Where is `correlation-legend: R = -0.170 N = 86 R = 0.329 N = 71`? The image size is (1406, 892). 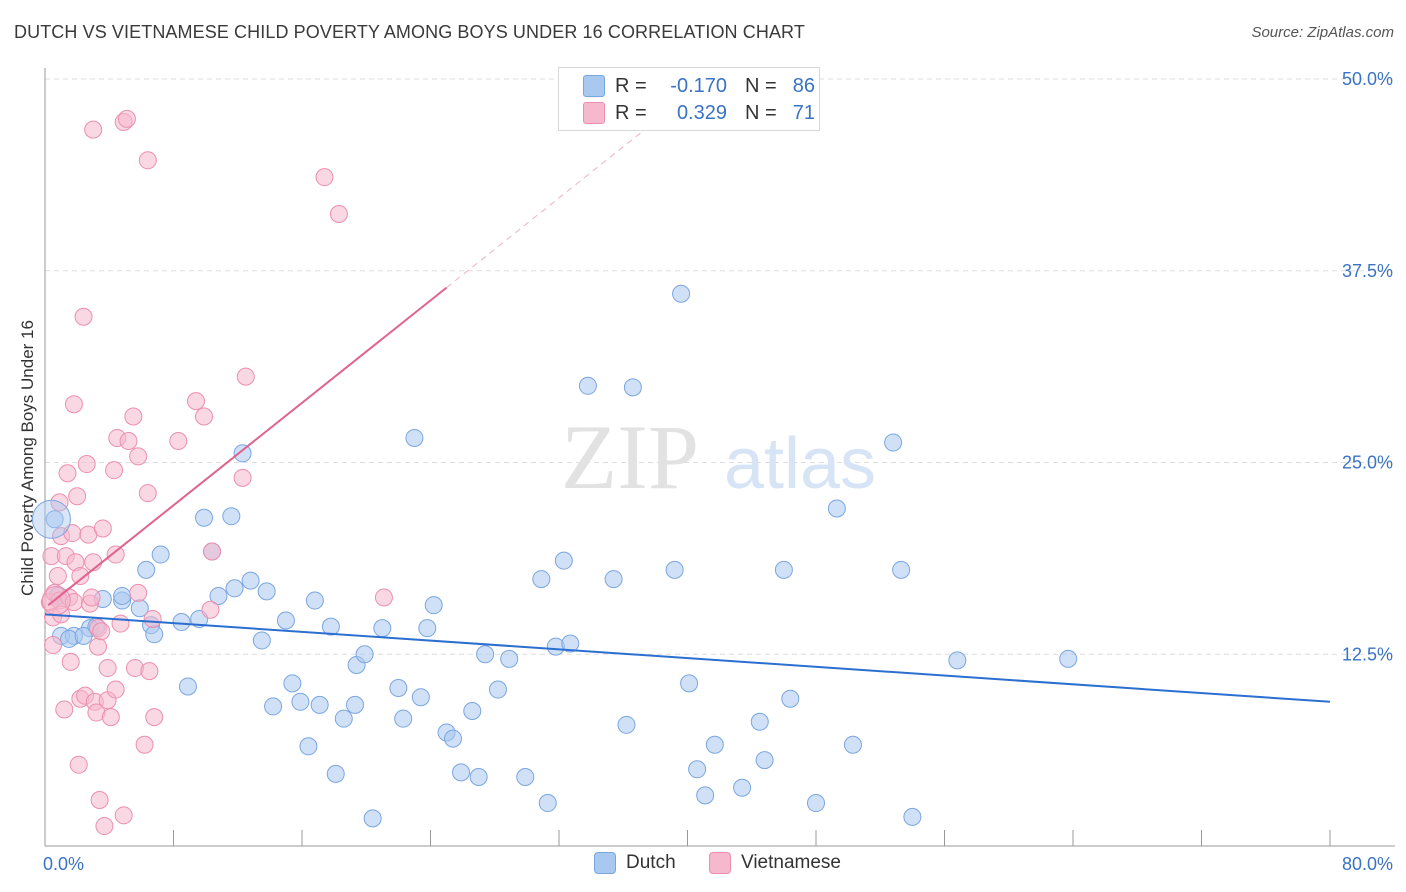
correlation-legend: R = -0.170 N = 86 R = 0.329 N = 71 is located at coordinates (689, 99).